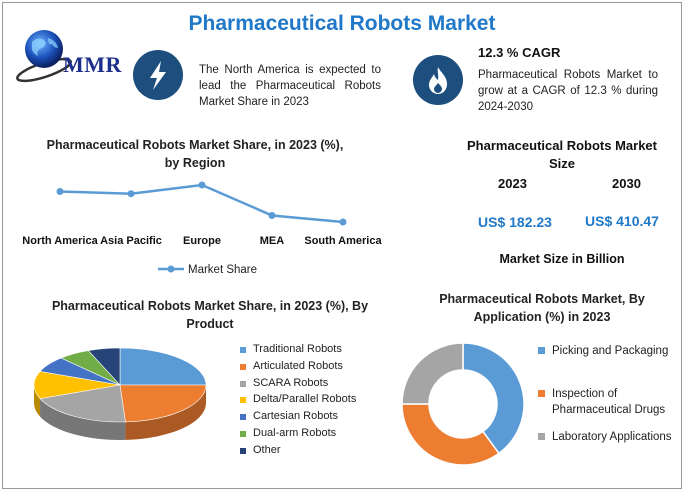 Image resolution: width=684 pixels, height=491 pixels. What do you see at coordinates (267, 449) in the screenshot?
I see `product-legend-label-6: Other` at bounding box center [267, 449].